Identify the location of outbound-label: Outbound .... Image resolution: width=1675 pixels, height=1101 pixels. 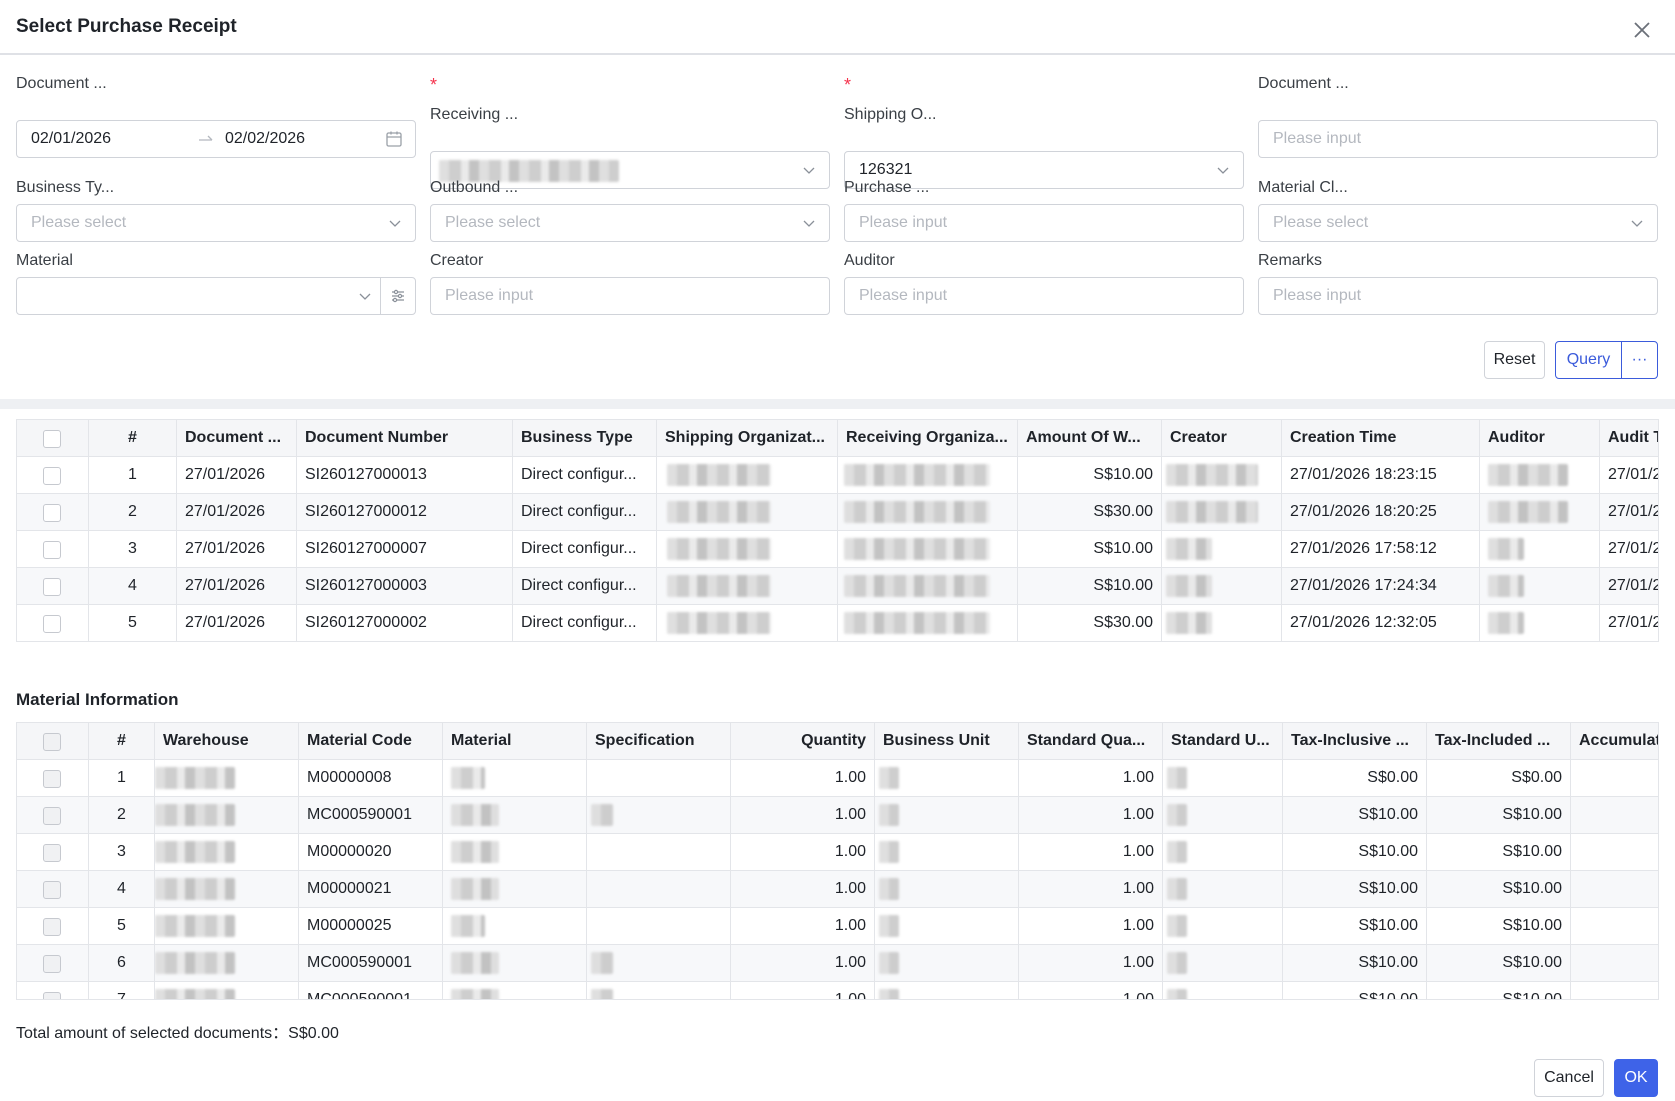
(474, 187).